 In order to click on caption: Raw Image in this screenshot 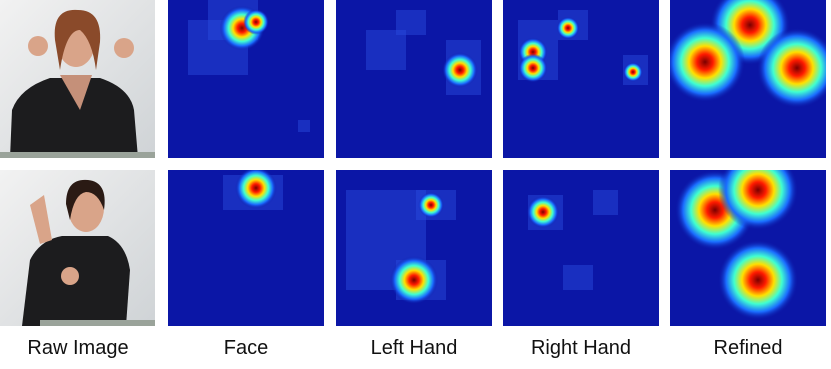, I will do `click(77, 348)`.